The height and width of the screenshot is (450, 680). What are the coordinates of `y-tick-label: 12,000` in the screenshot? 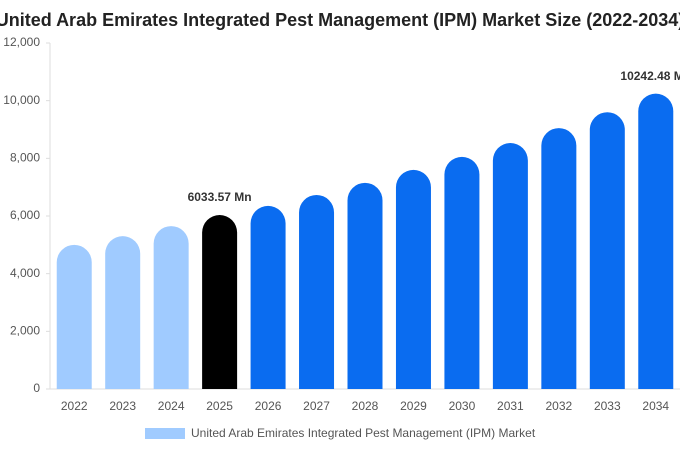 It's located at (21, 42).